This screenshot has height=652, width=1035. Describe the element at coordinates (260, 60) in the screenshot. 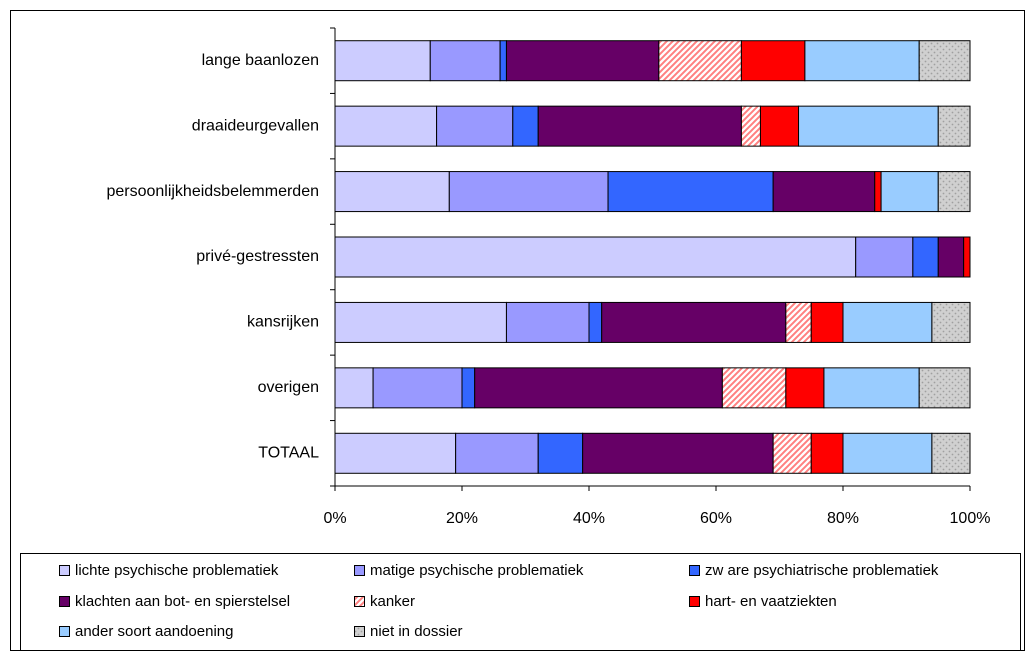

I see `y-tick-label: lange baanlozen` at that location.